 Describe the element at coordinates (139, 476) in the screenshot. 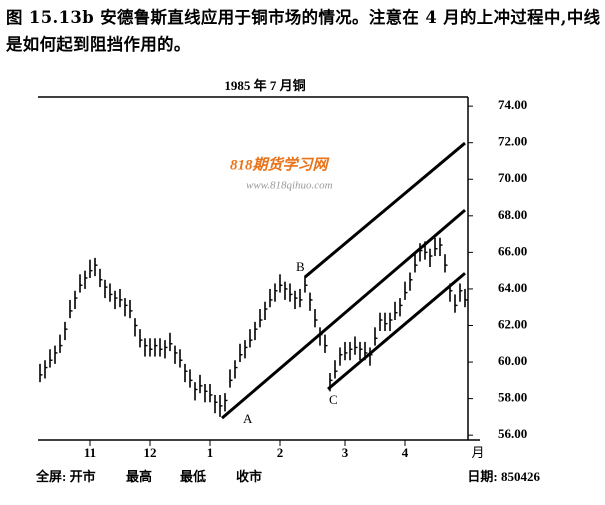

I see `footer-label: 最高` at that location.